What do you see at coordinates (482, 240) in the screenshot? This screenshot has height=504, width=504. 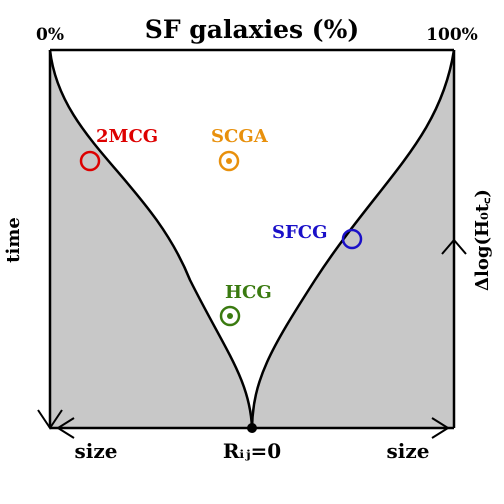 I see `delta-log-axis-label: Δlog(H₀t꜀)` at bounding box center [482, 240].